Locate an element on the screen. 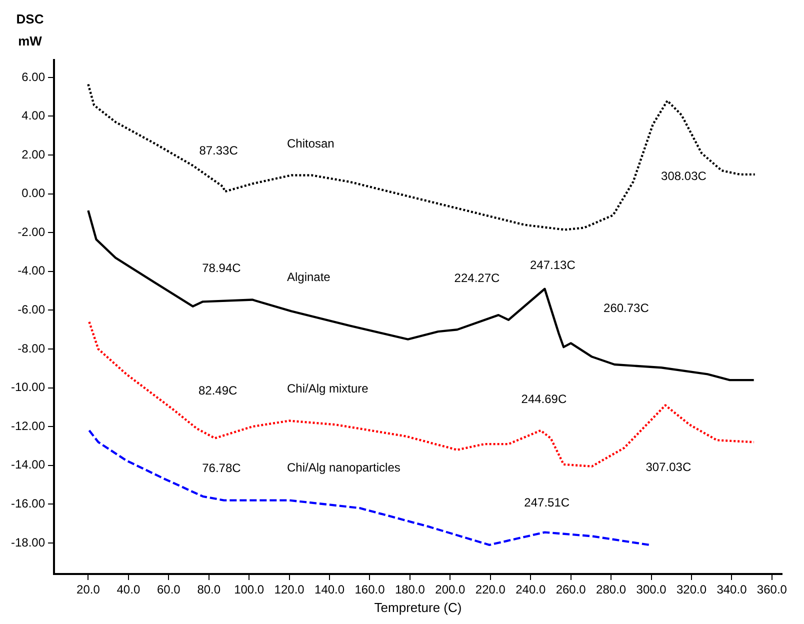  annotation: 307.03C is located at coordinates (669, 467).